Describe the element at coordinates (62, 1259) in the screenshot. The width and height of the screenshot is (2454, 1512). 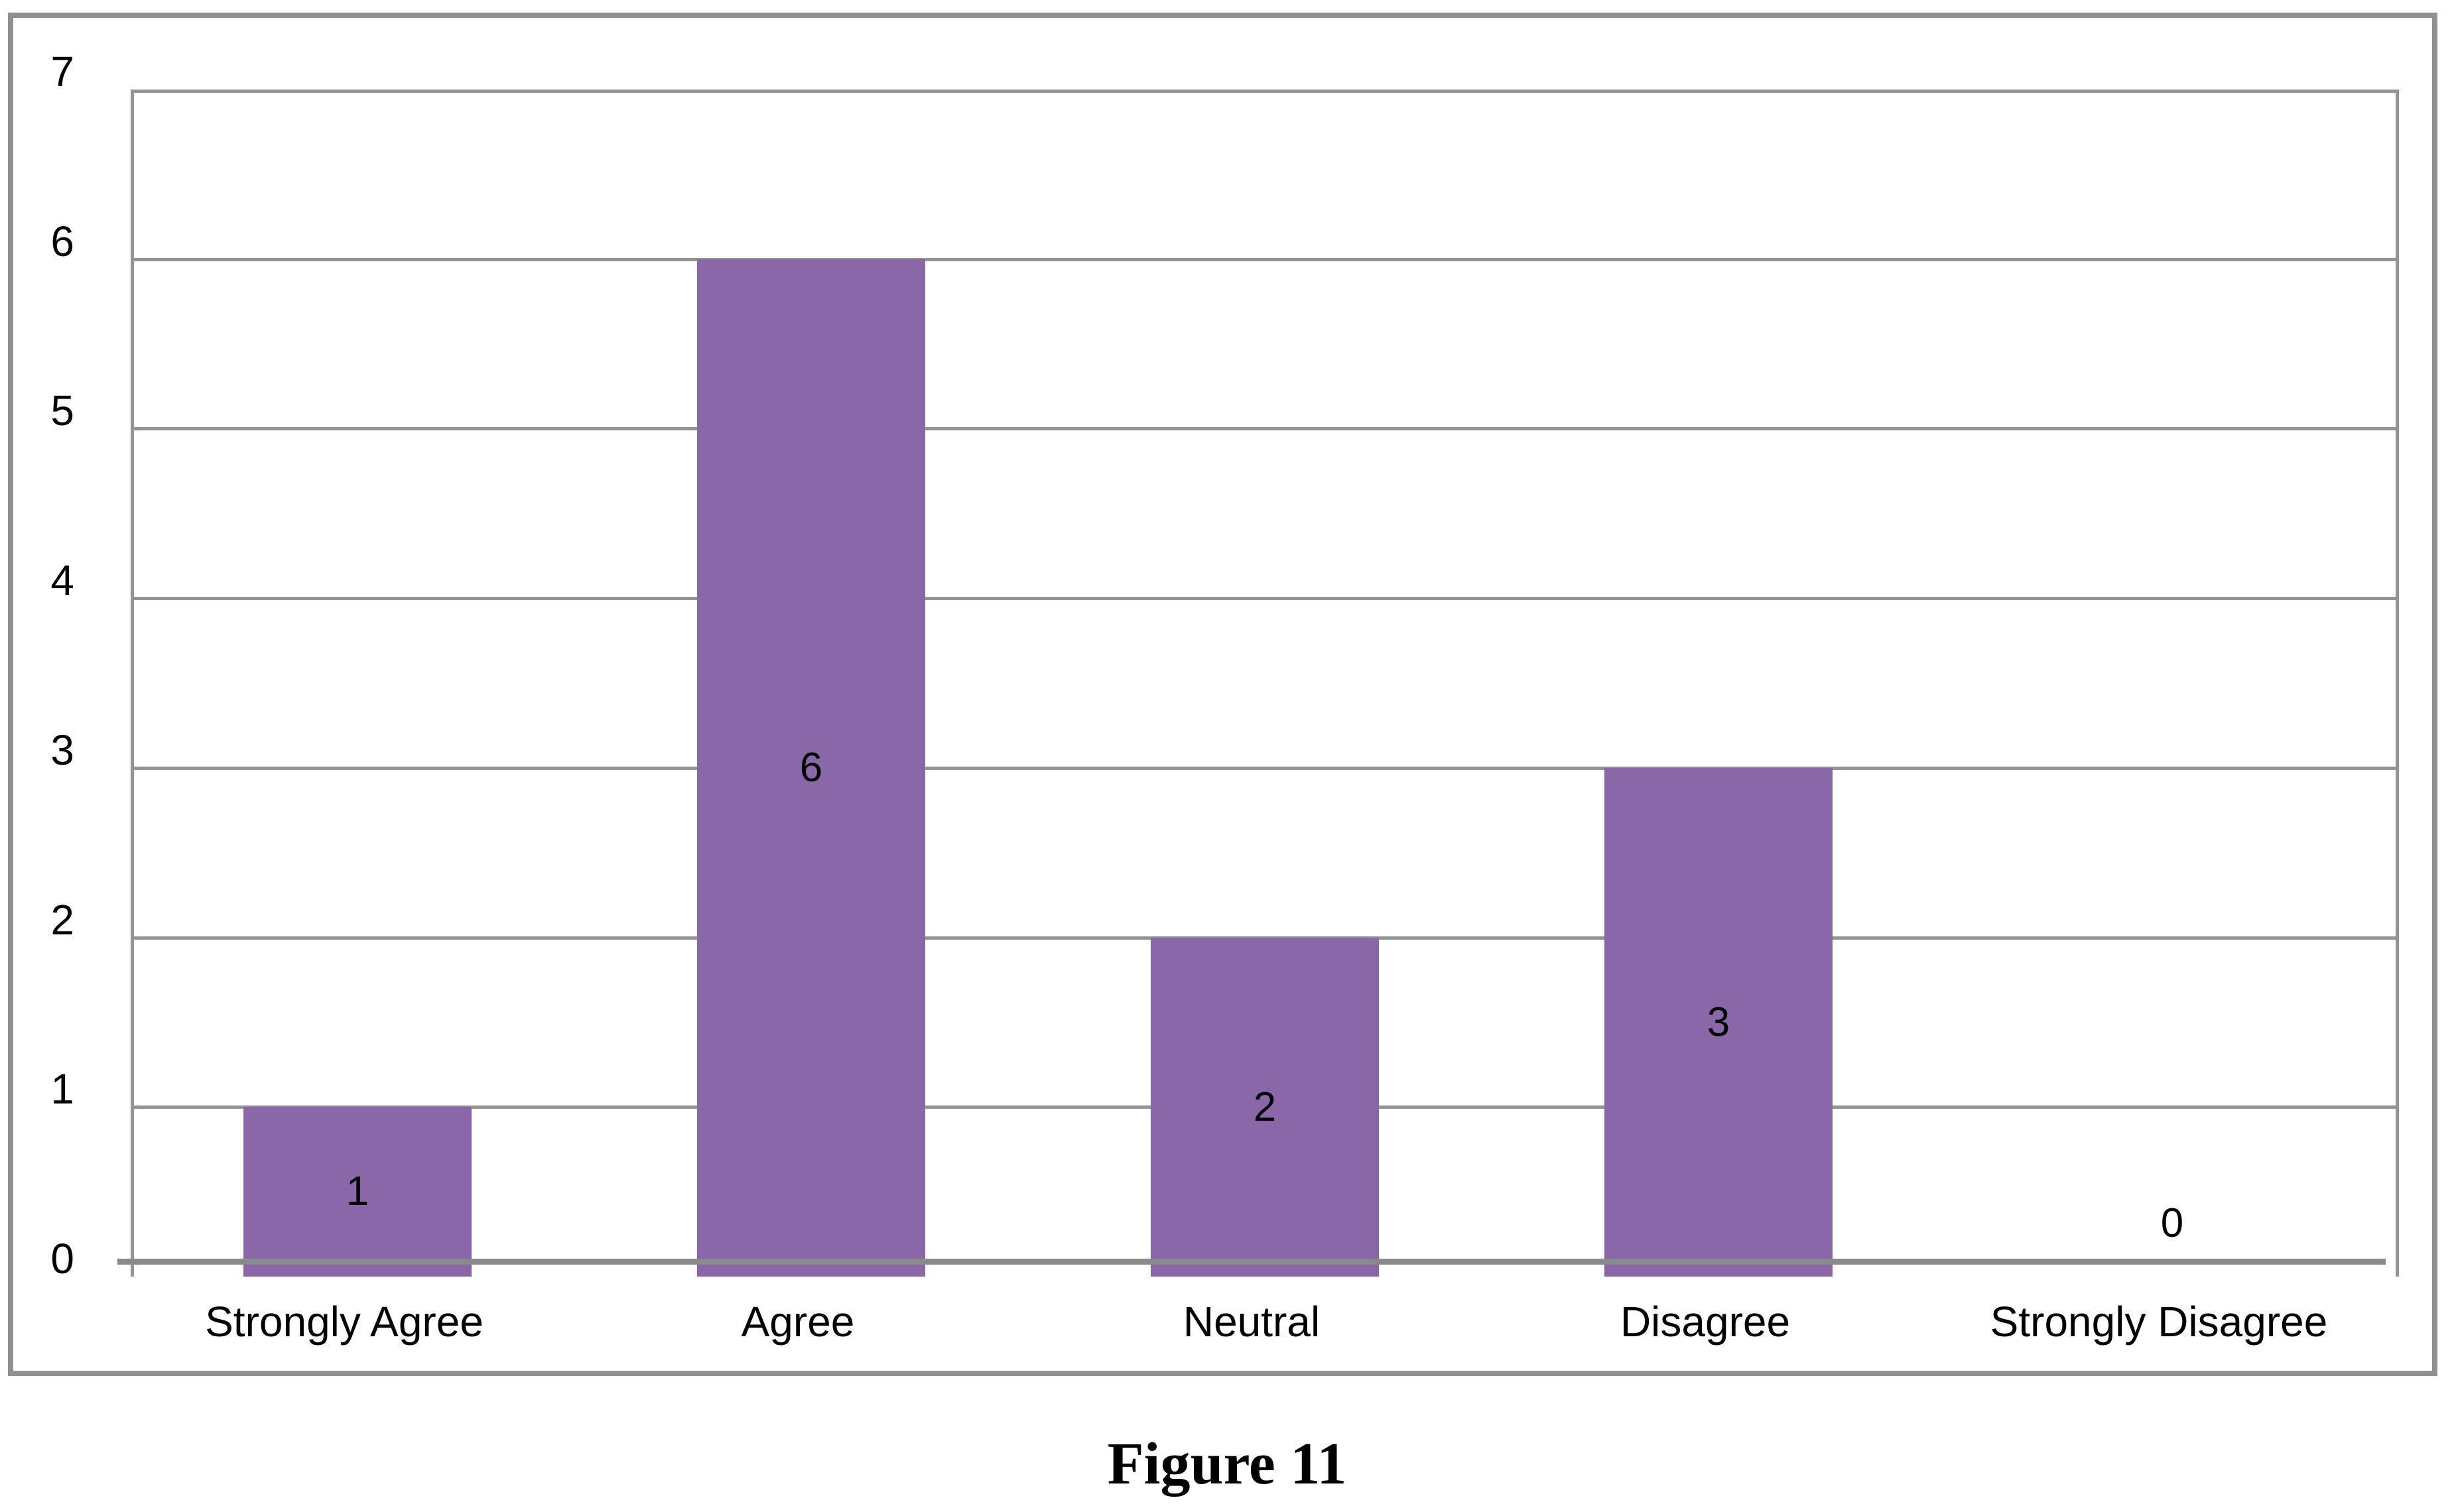
I see `y-tick-label-0: 0` at that location.